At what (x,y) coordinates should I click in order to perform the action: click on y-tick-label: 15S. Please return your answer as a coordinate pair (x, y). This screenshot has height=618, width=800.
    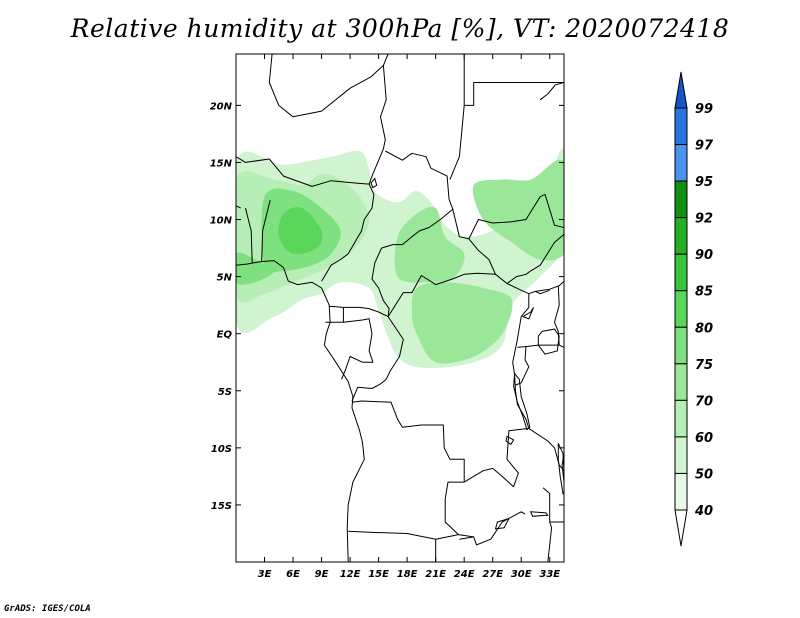
    Looking at the image, I should click on (221, 506).